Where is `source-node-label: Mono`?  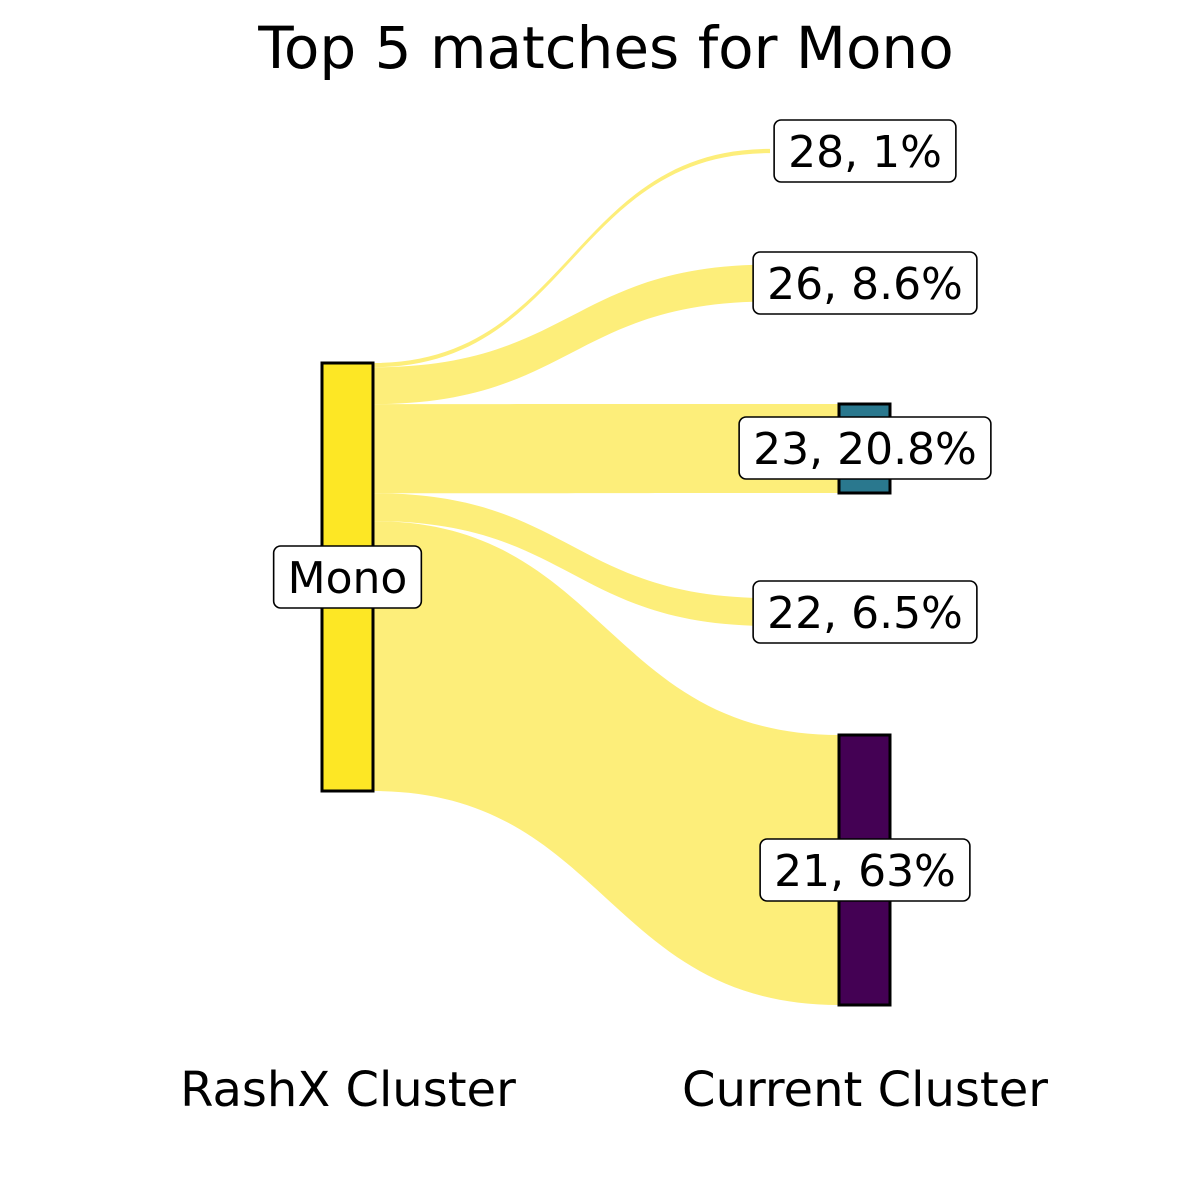 source-node-label: Mono is located at coordinates (347, 577).